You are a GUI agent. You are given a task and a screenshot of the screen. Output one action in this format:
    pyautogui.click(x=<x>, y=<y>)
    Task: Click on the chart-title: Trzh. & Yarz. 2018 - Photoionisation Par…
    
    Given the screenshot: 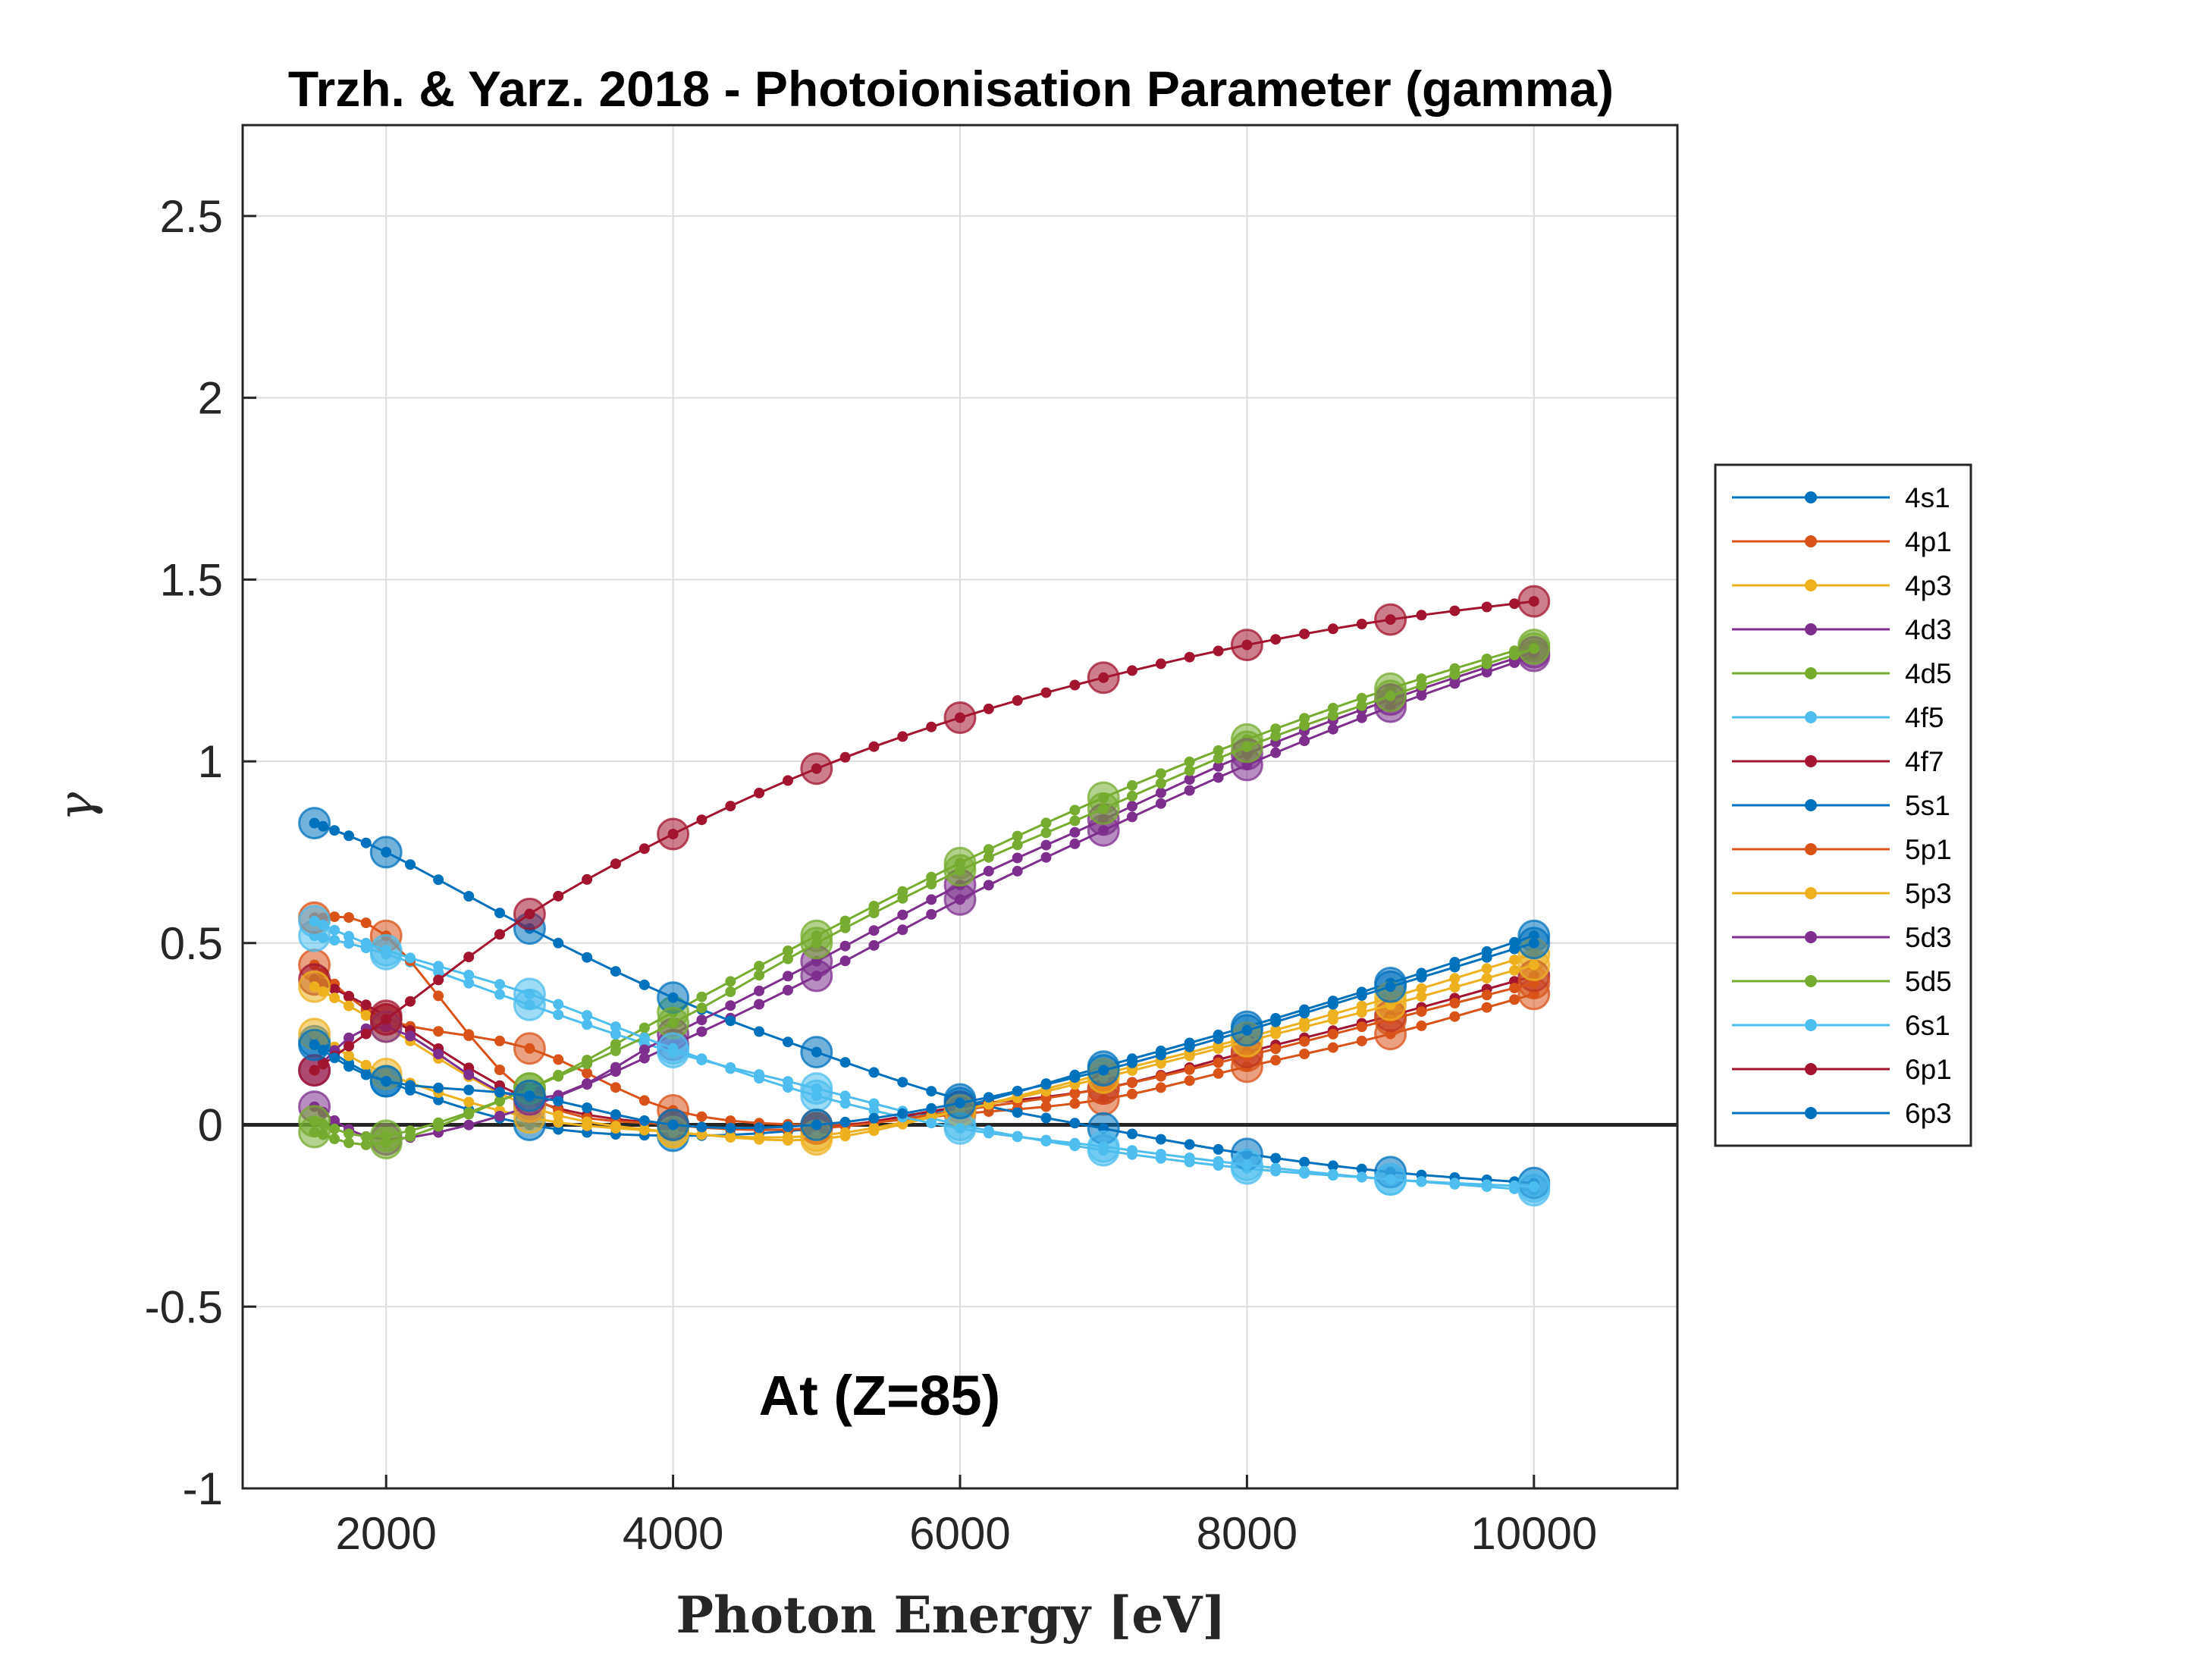 What is the action you would take?
    pyautogui.click(x=951, y=89)
    